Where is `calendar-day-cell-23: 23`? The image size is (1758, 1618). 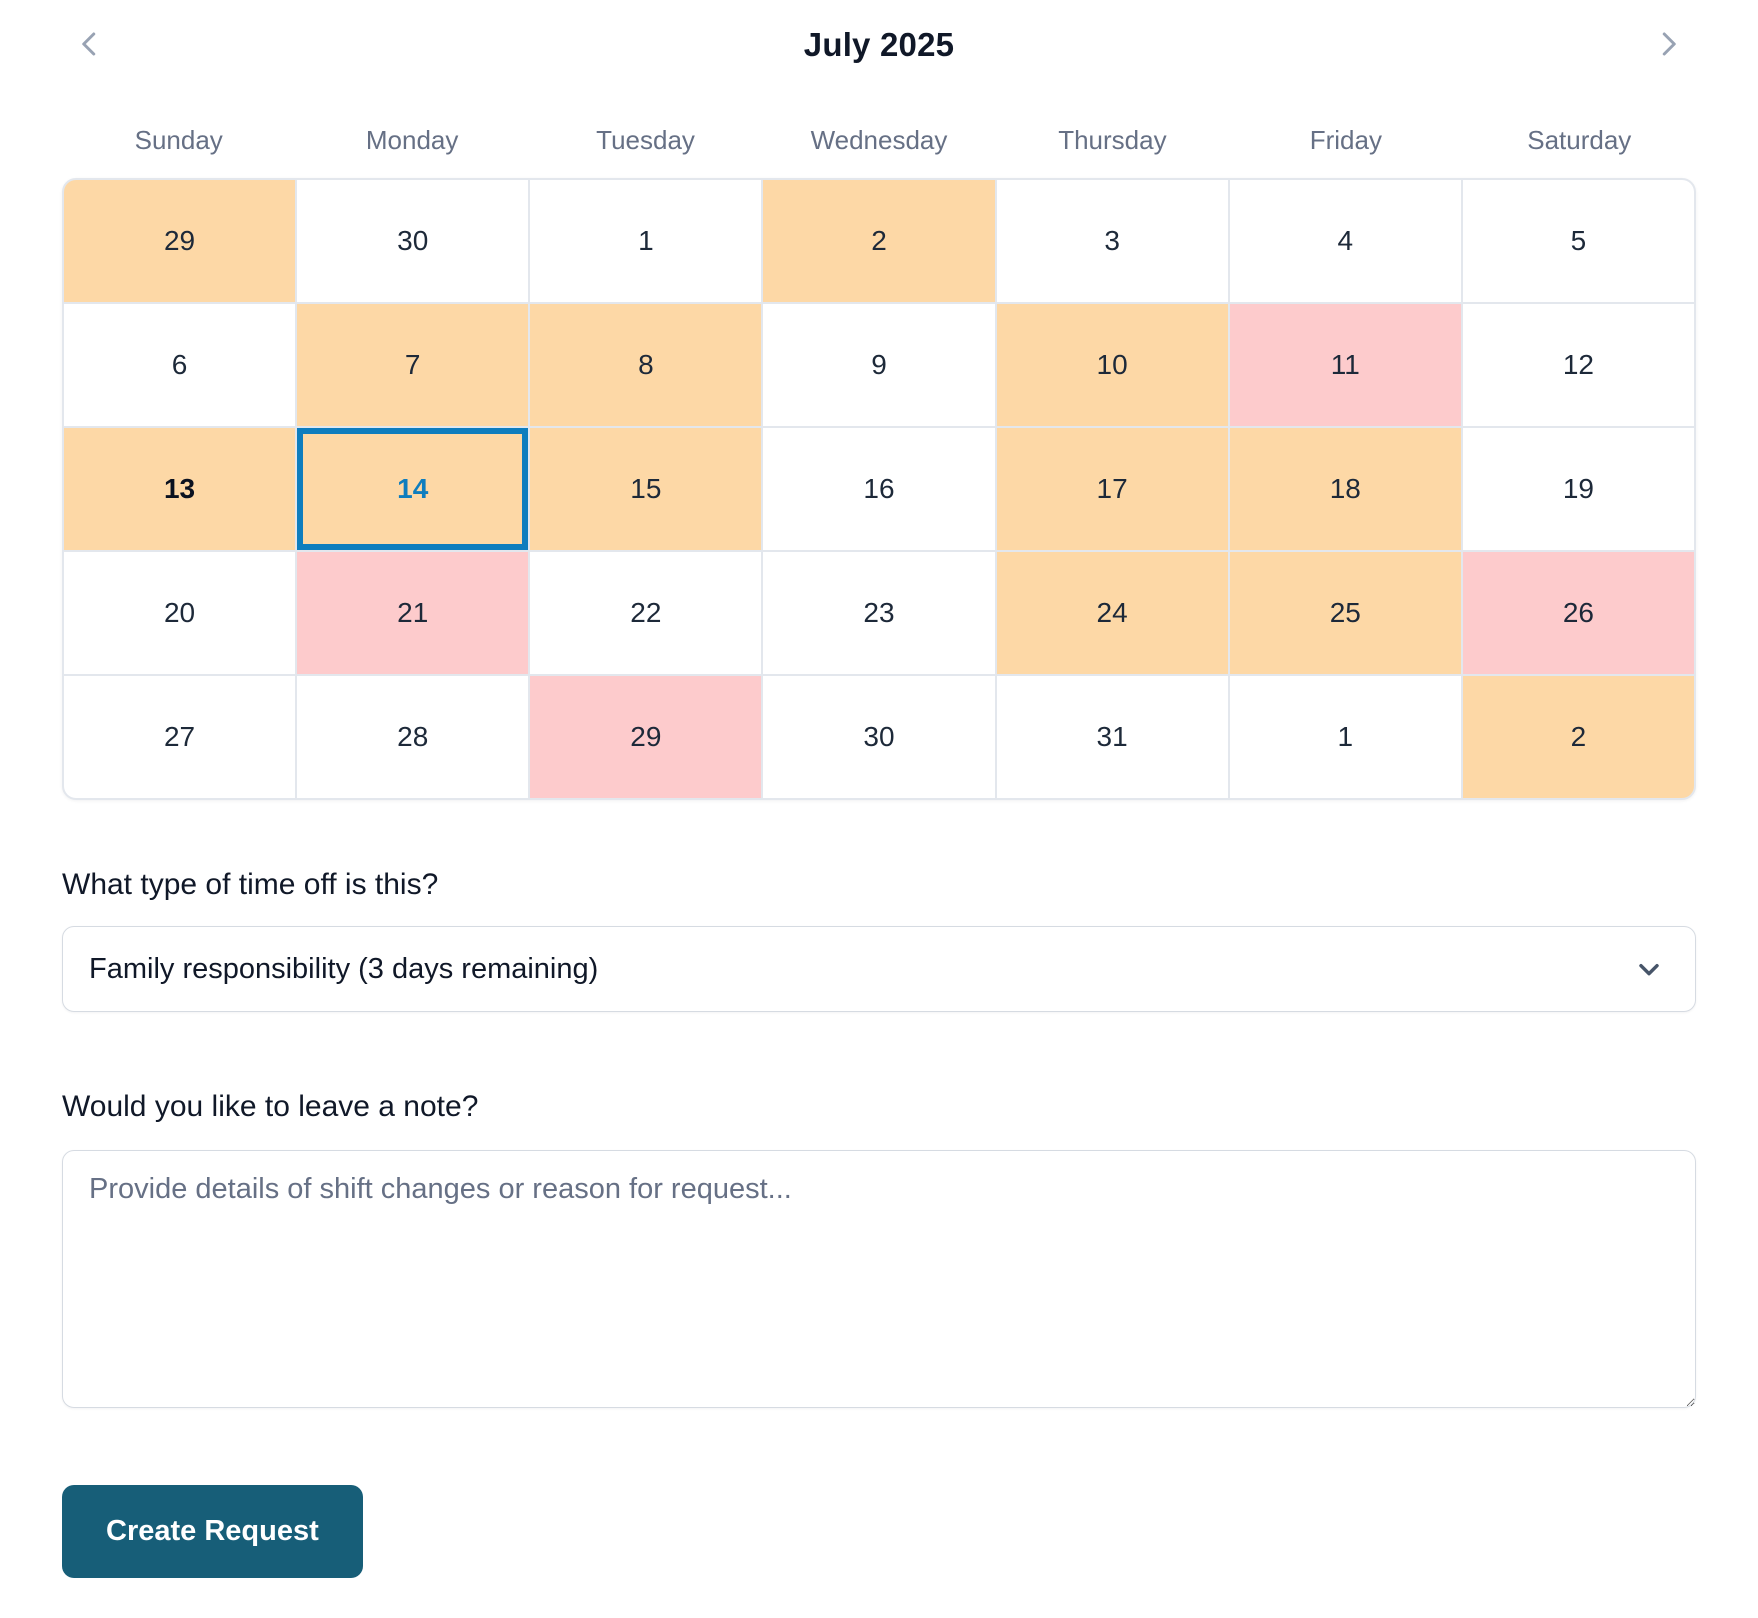 calendar-day-cell-23: 23 is located at coordinates (879, 613).